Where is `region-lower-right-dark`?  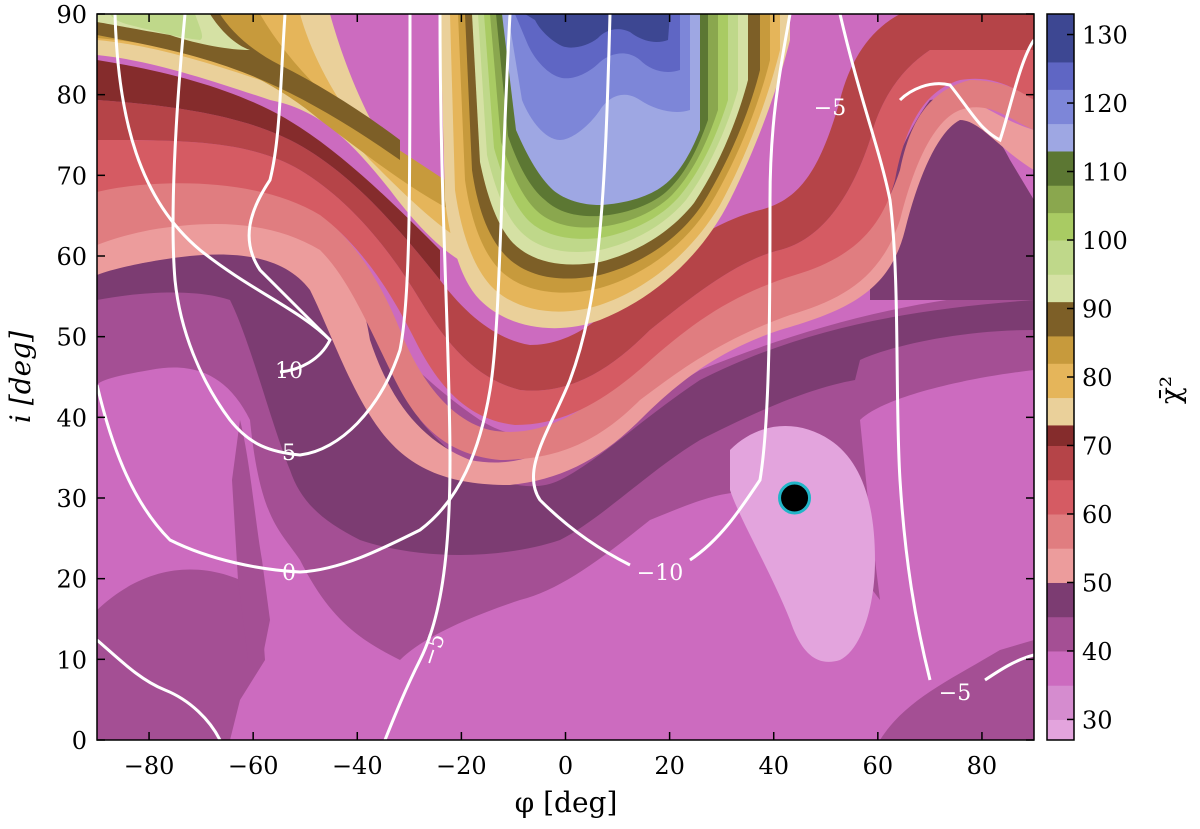 region-lower-right-dark is located at coordinates (957, 690).